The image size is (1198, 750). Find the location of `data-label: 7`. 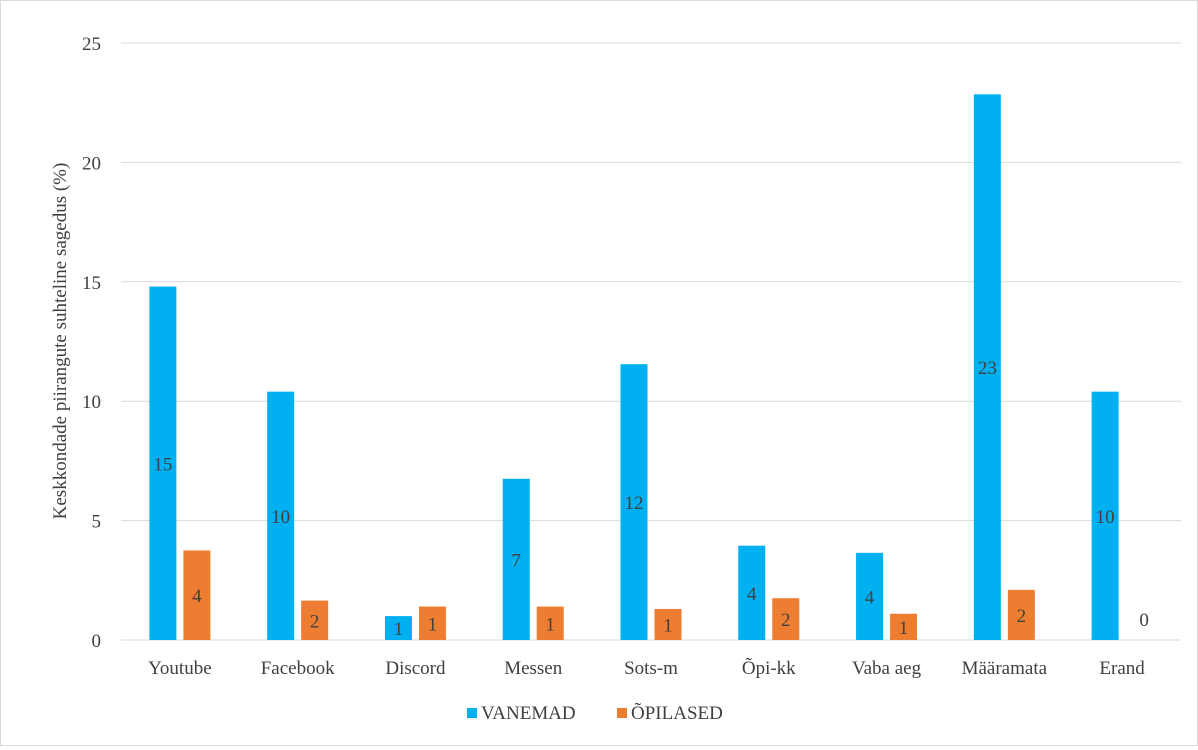

data-label: 7 is located at coordinates (516, 560).